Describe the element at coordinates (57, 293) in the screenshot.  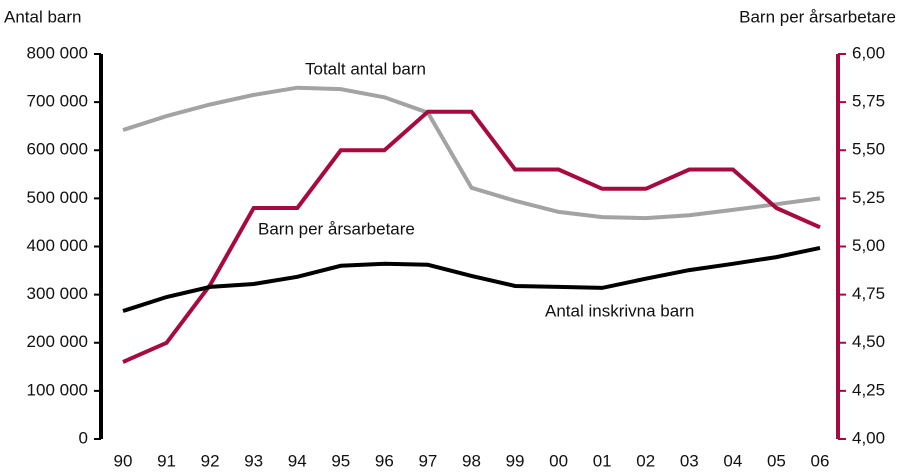
I see `y-tick-label: 300 000` at that location.